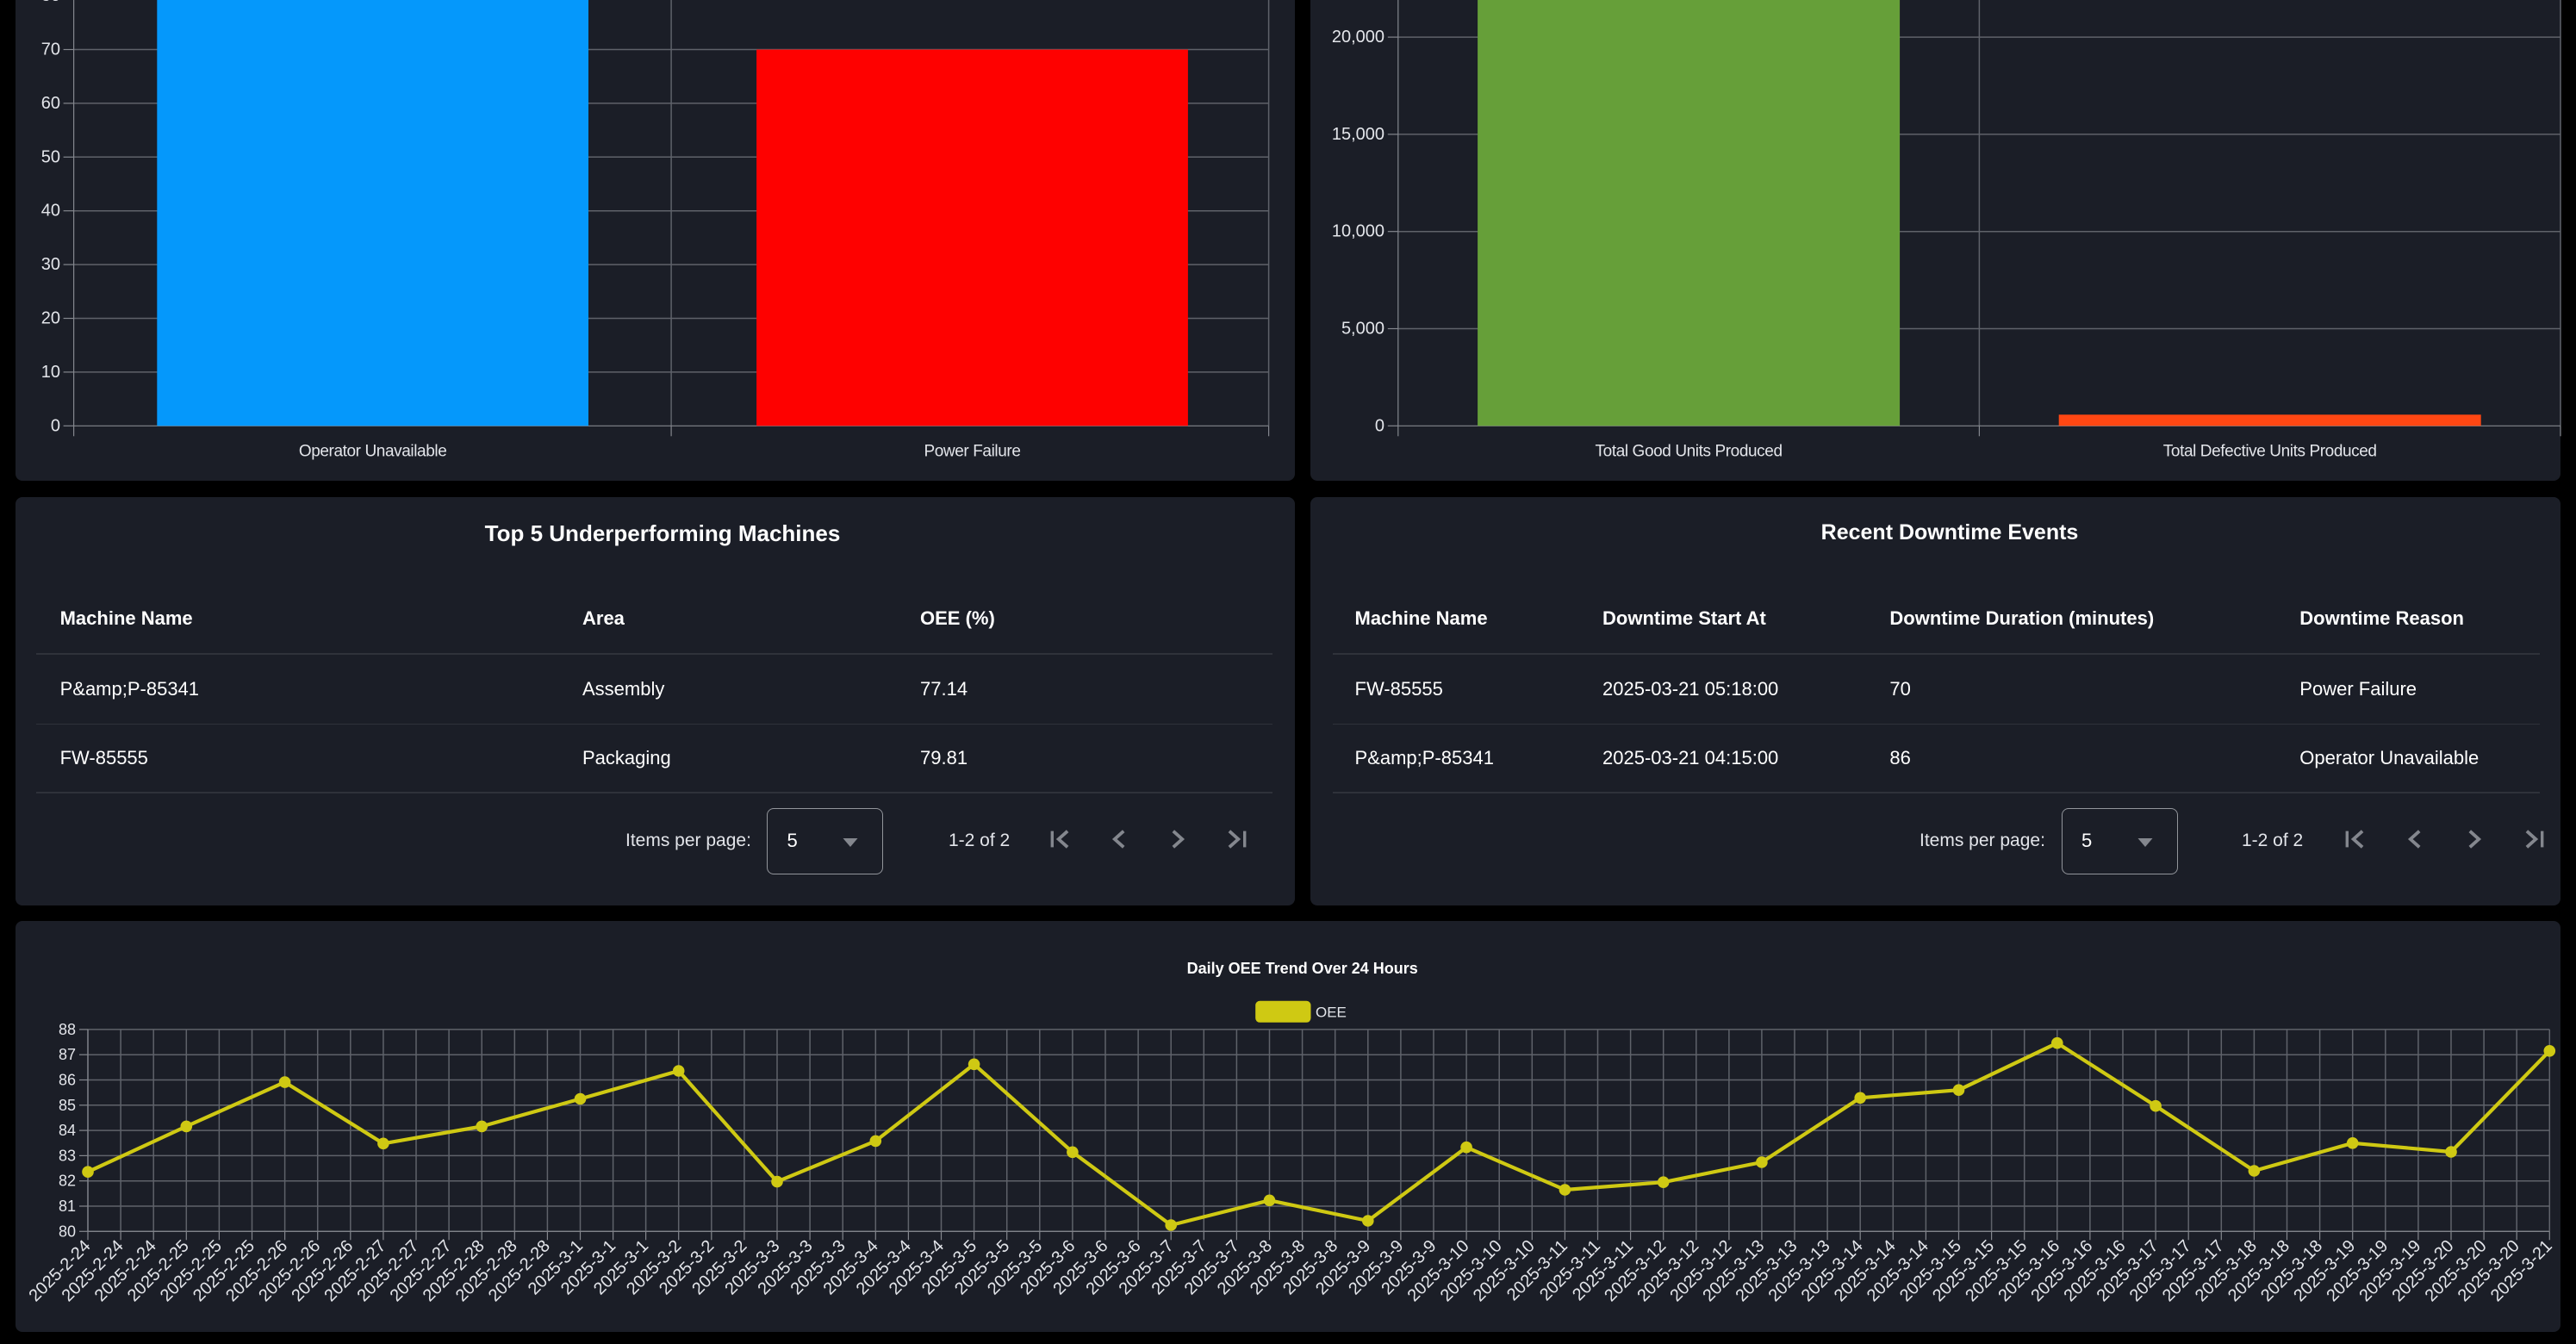 The width and height of the screenshot is (2576, 1344). Describe the element at coordinates (2270, 452) in the screenshot. I see `svg-text: Total Defective Units Produced` at that location.